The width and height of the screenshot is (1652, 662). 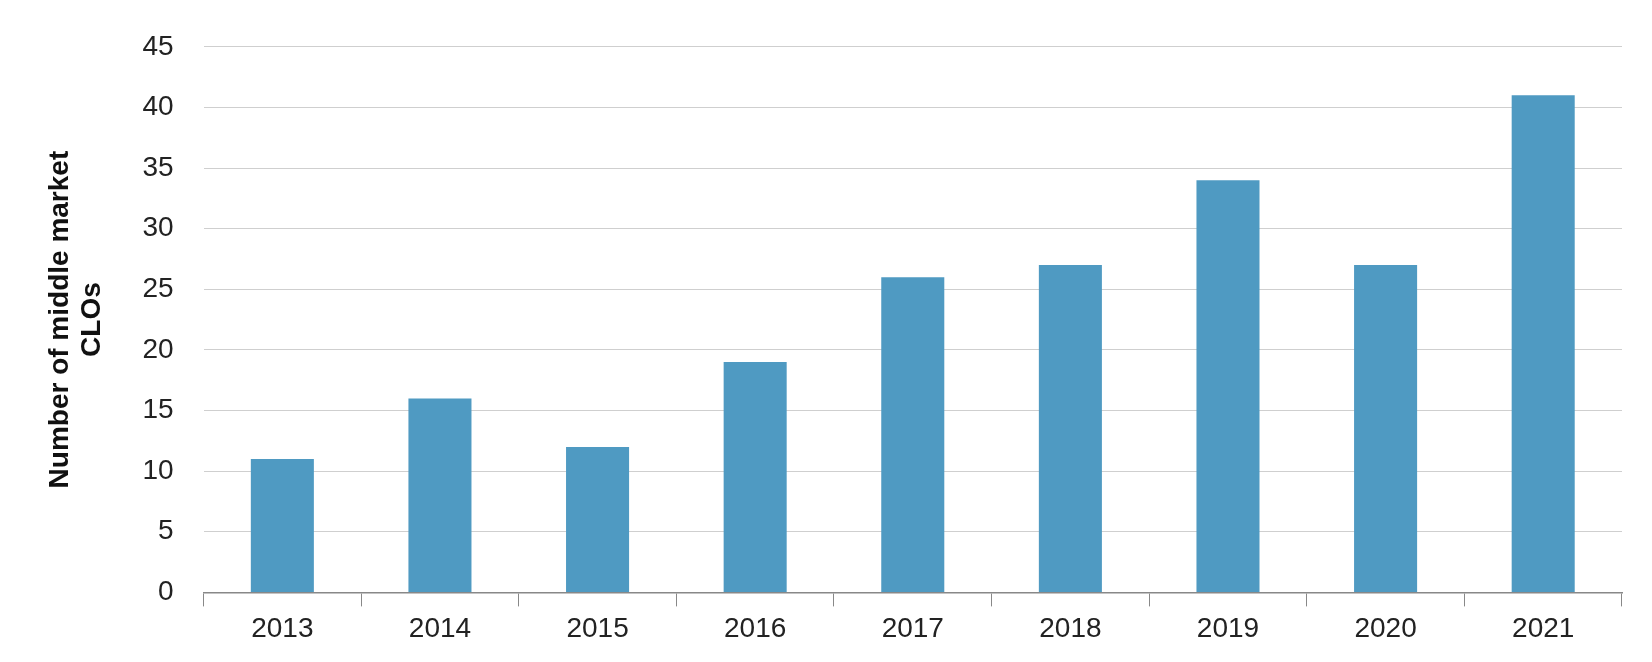 What do you see at coordinates (1228, 627) in the screenshot?
I see `x-tick-label: 2019` at bounding box center [1228, 627].